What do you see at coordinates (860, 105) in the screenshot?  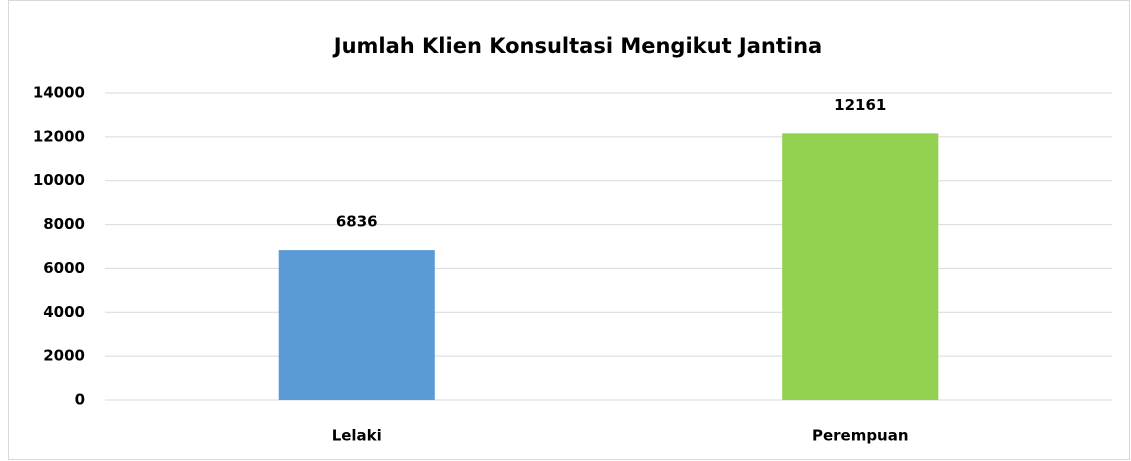 I see `data-label: 12161` at bounding box center [860, 105].